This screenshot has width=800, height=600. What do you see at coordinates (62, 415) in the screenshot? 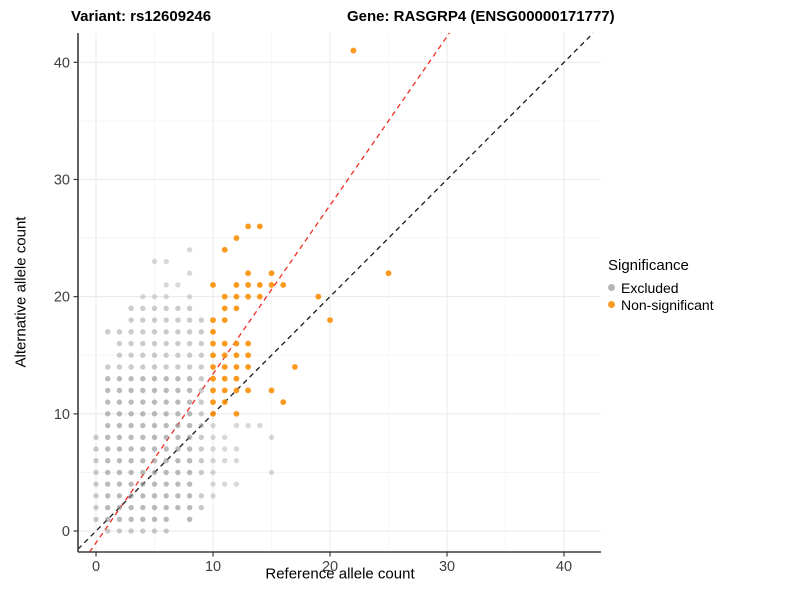
I see `y-tick-label: 10` at bounding box center [62, 415].